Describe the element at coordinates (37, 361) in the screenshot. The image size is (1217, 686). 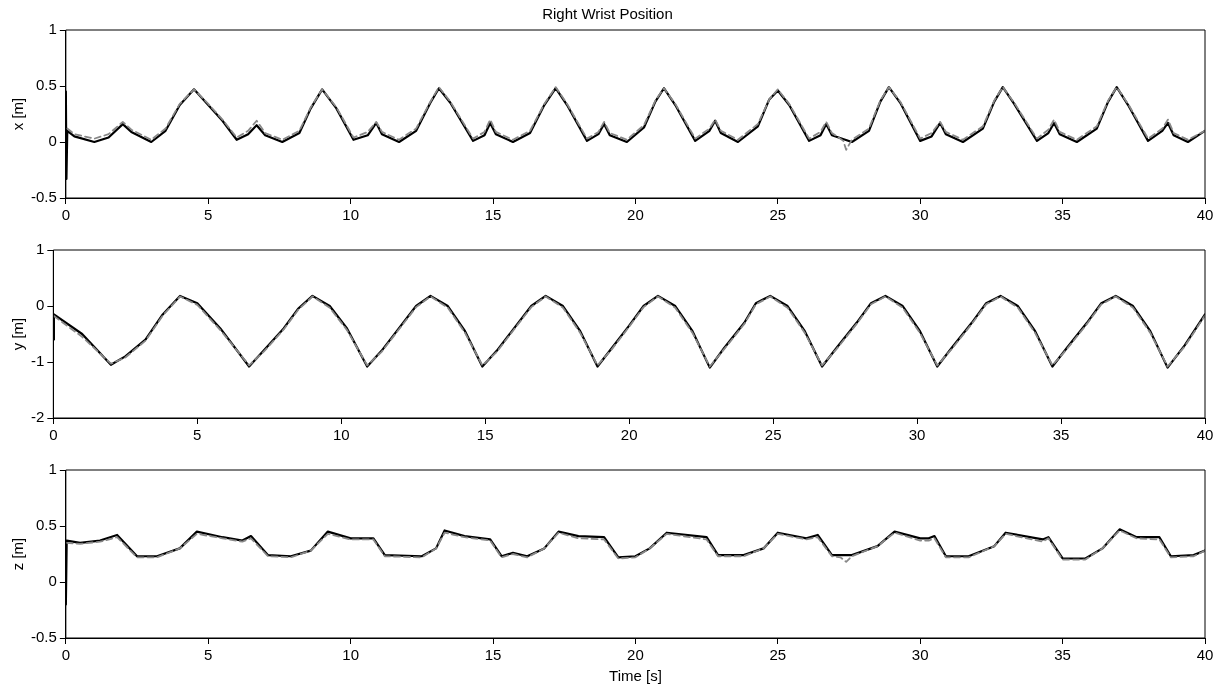
I see `y-tick-label: -1` at that location.